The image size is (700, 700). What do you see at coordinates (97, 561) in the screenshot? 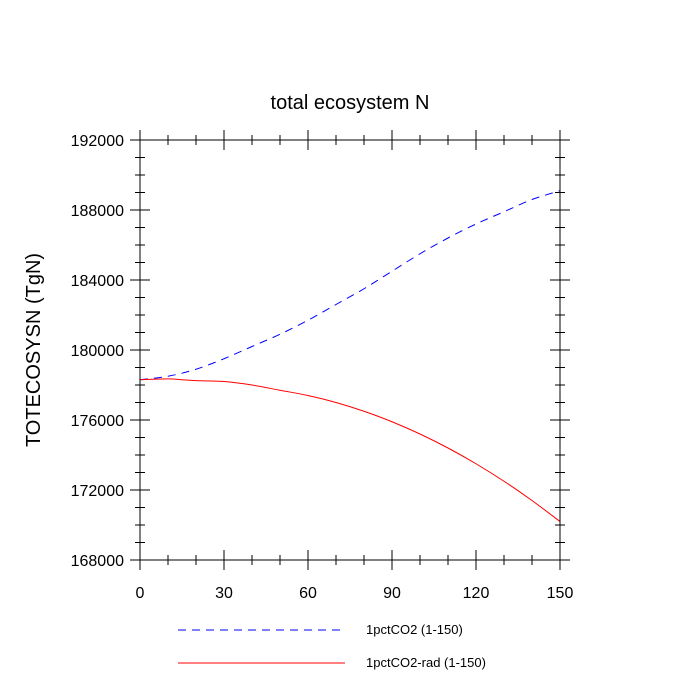
I see `y-tick-label: 168000` at bounding box center [97, 561].